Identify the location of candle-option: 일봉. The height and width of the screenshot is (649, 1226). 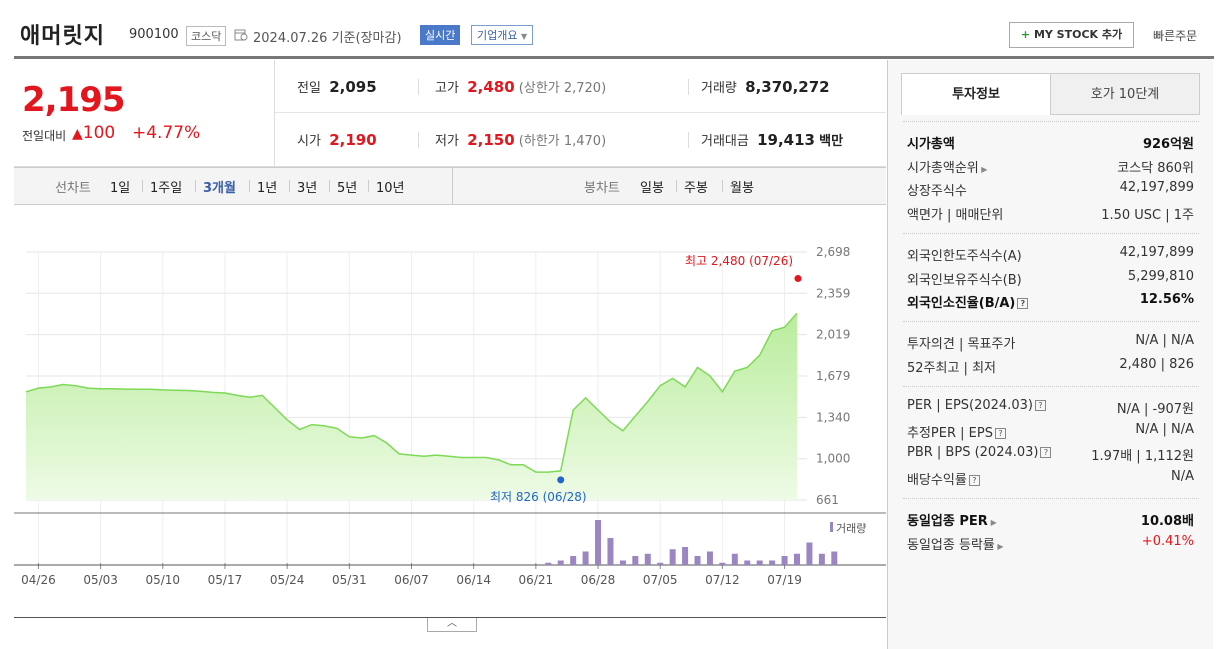
(652, 188).